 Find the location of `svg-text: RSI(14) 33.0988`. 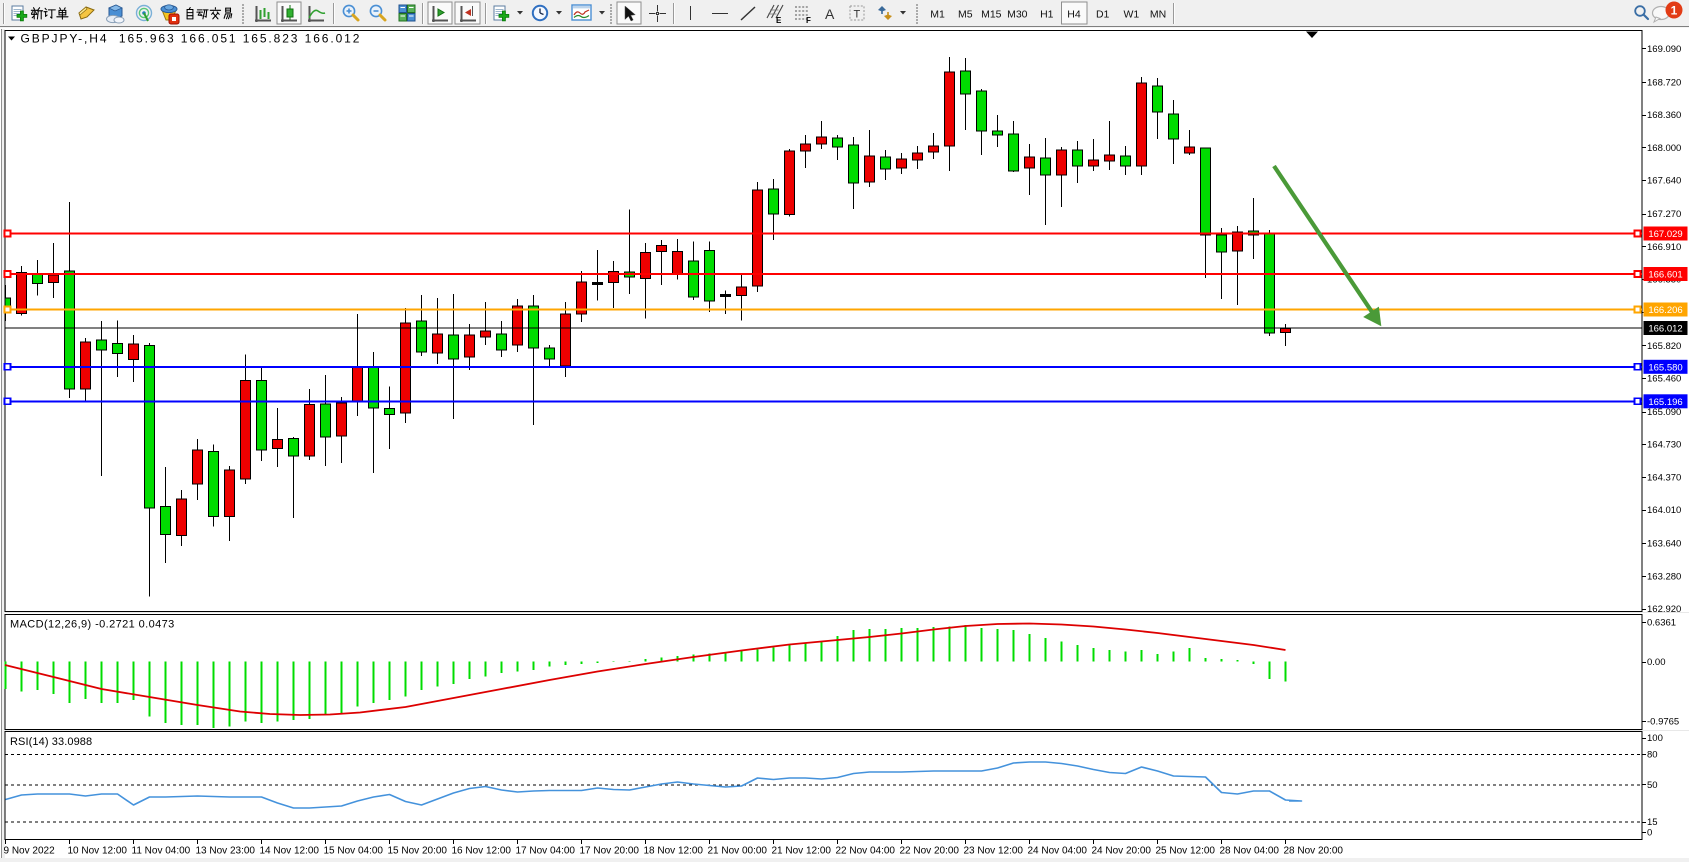

svg-text: RSI(14) 33.0988 is located at coordinates (51, 742).